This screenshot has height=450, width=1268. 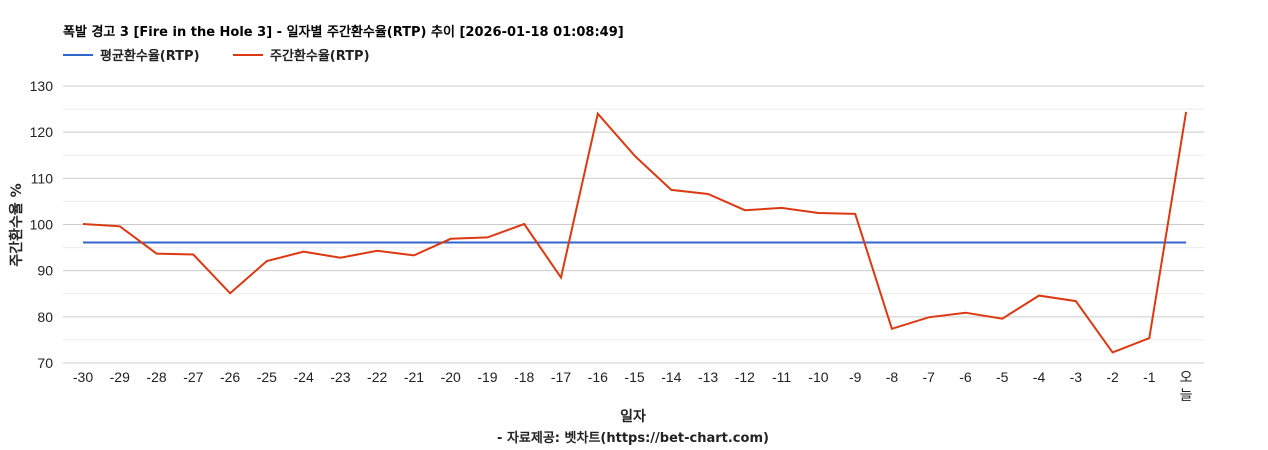 I want to click on x-tick-label: -21, so click(x=414, y=377).